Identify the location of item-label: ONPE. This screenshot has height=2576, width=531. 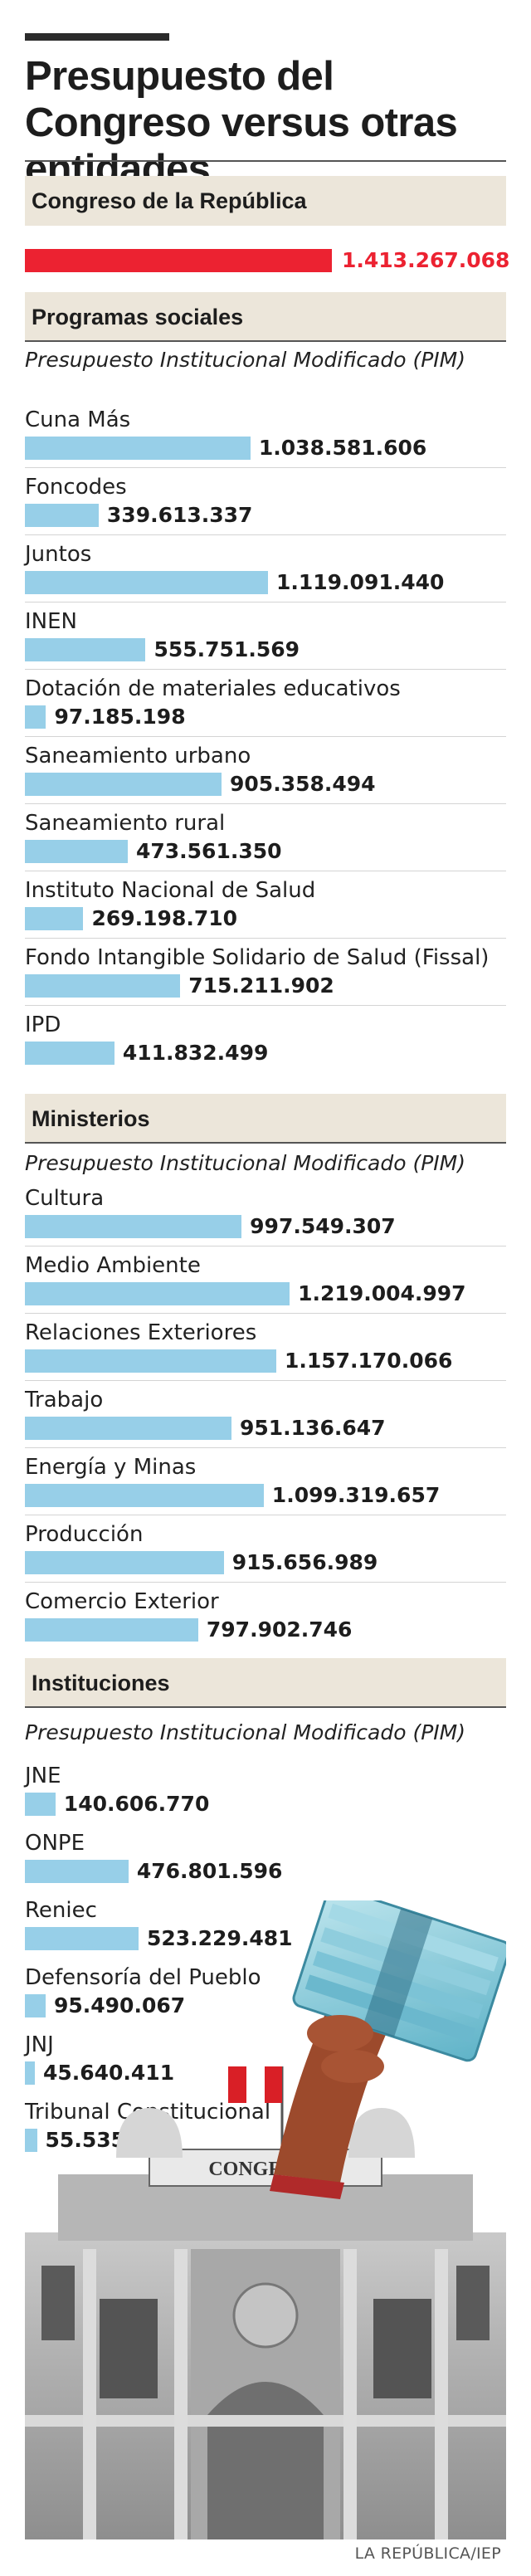
(55, 1843).